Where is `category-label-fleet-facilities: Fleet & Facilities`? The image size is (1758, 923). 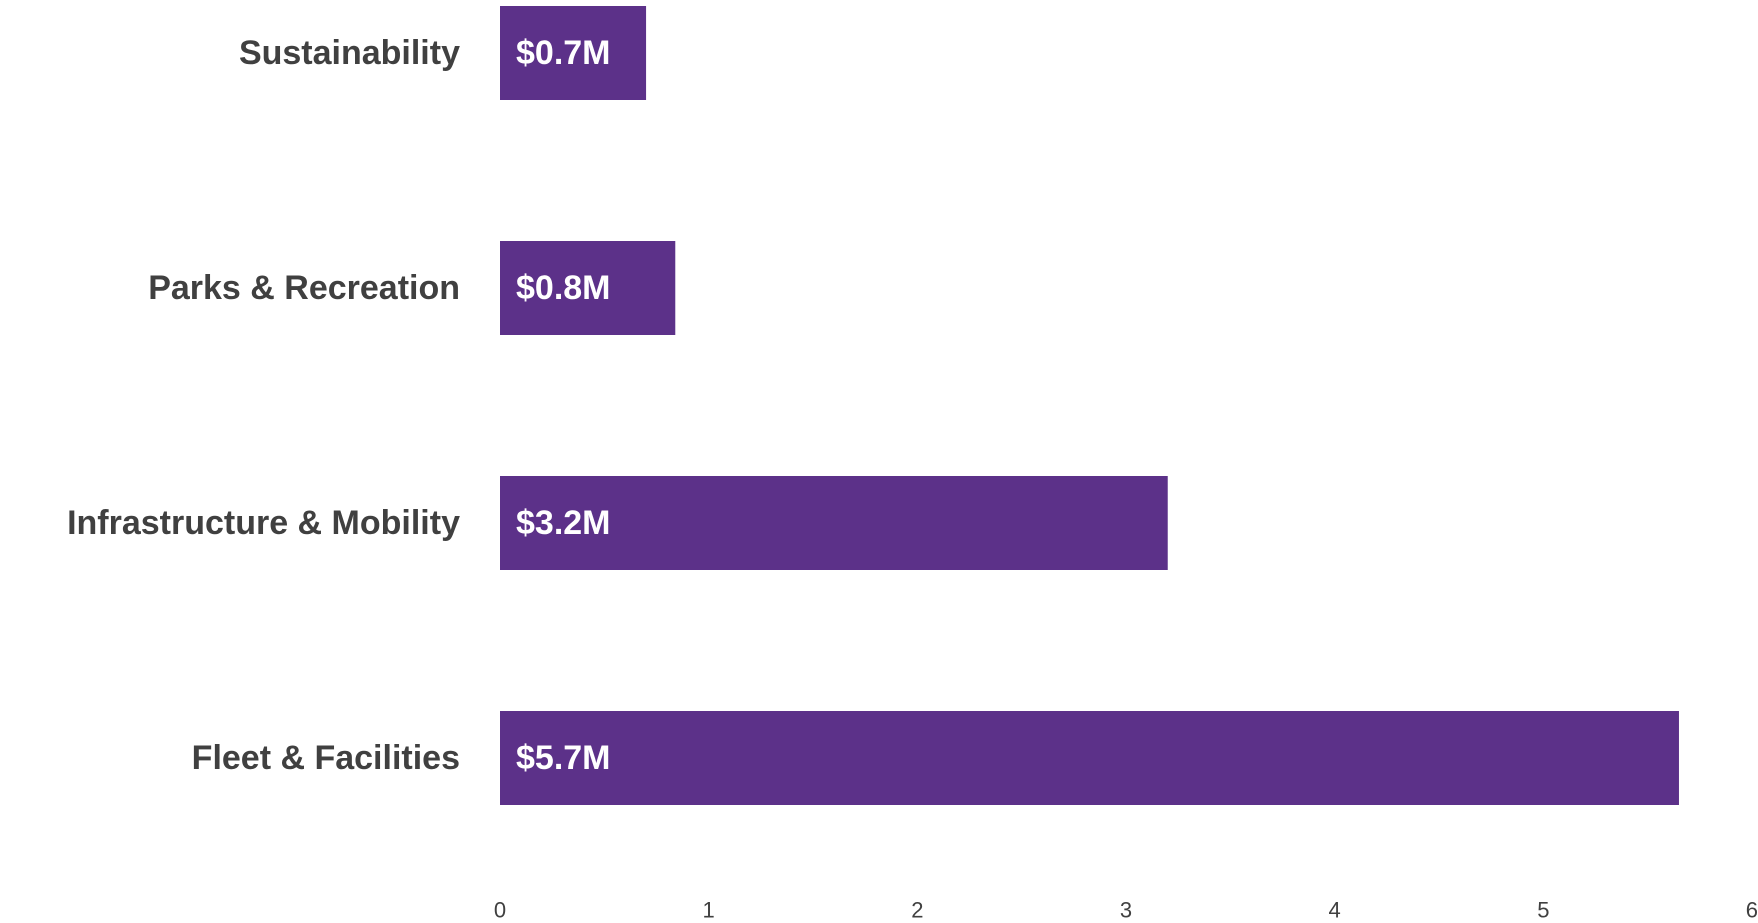
category-label-fleet-facilities: Fleet & Facilities is located at coordinates (326, 758).